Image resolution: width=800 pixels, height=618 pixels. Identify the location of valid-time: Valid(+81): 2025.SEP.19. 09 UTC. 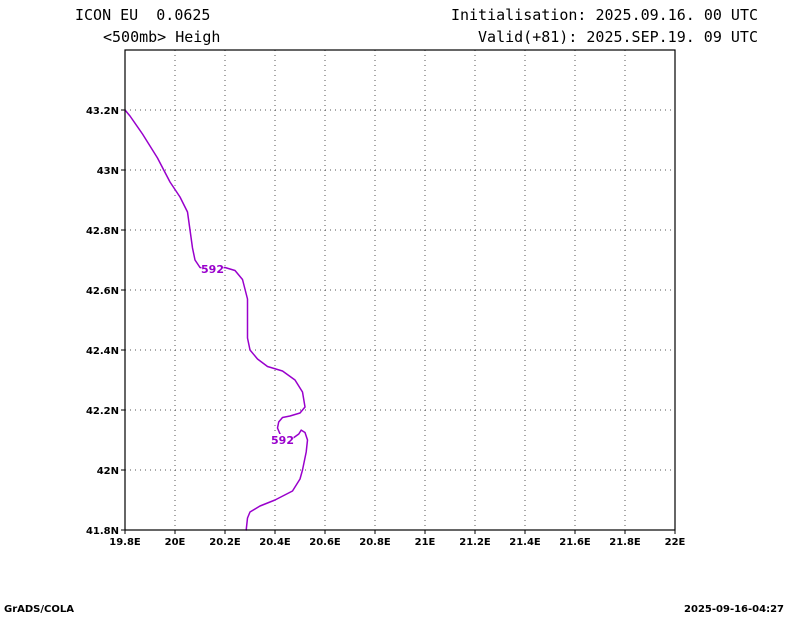
(618, 37).